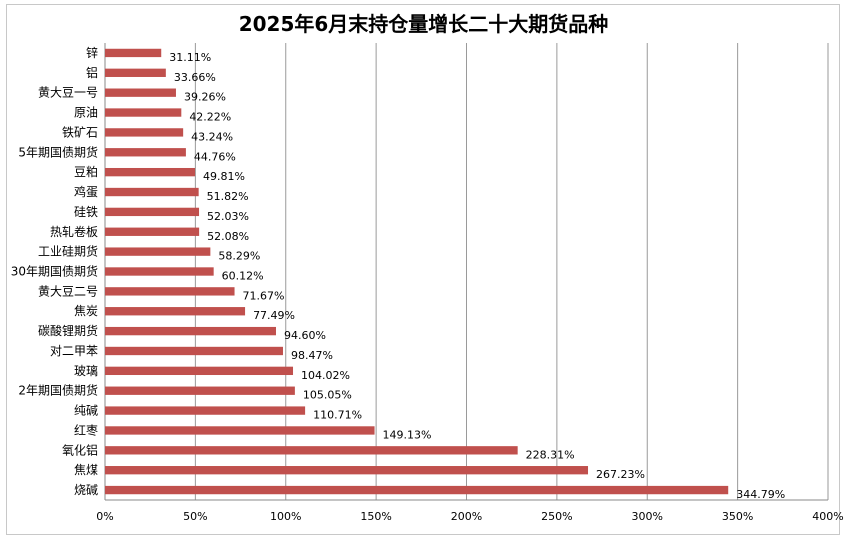 The width and height of the screenshot is (847, 541). Describe the element at coordinates (327, 395) in the screenshot. I see `data-label: 105.05%` at that location.